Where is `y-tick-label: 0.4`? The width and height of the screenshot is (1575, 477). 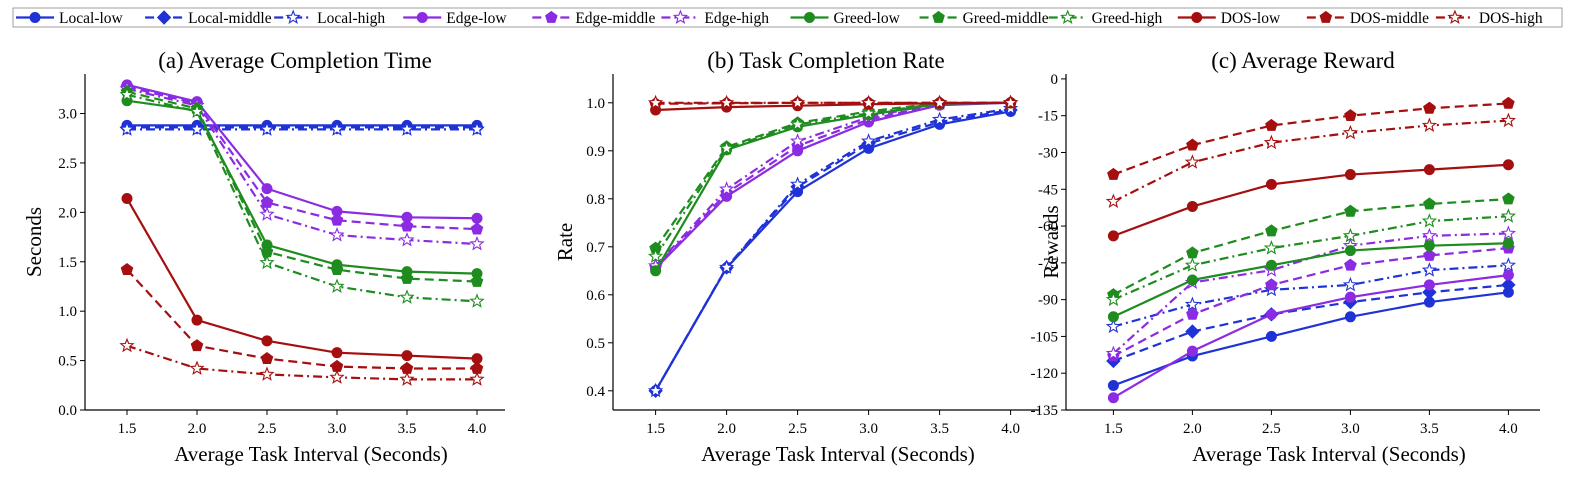
y-tick-label: 0.4 is located at coordinates (595, 392).